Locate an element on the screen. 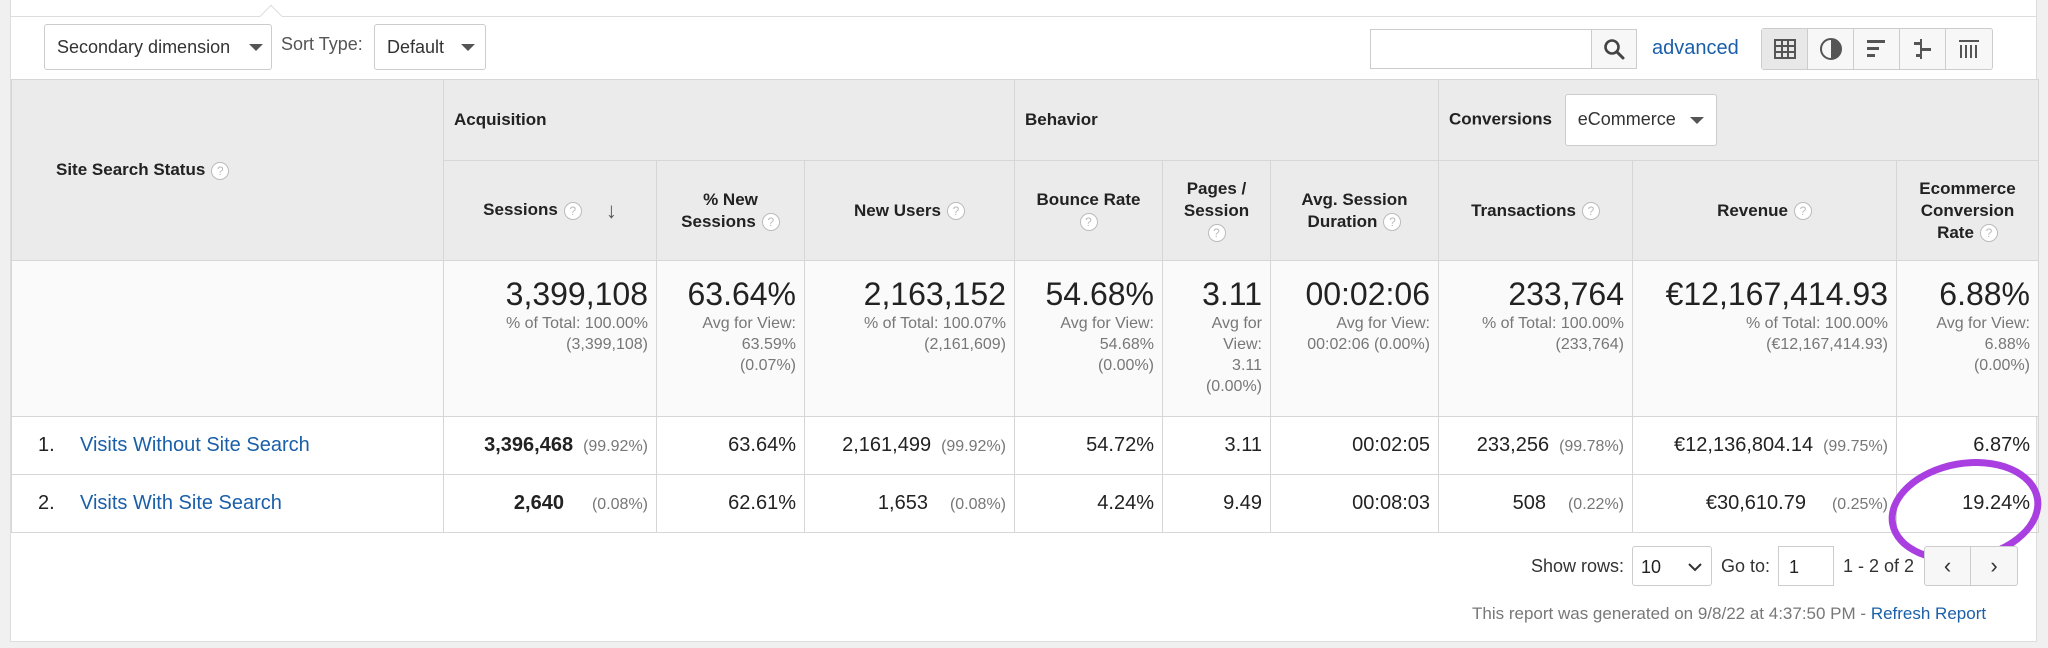 This screenshot has height=648, width=2048. col-header-transactions: Transactions? is located at coordinates (1535, 210).